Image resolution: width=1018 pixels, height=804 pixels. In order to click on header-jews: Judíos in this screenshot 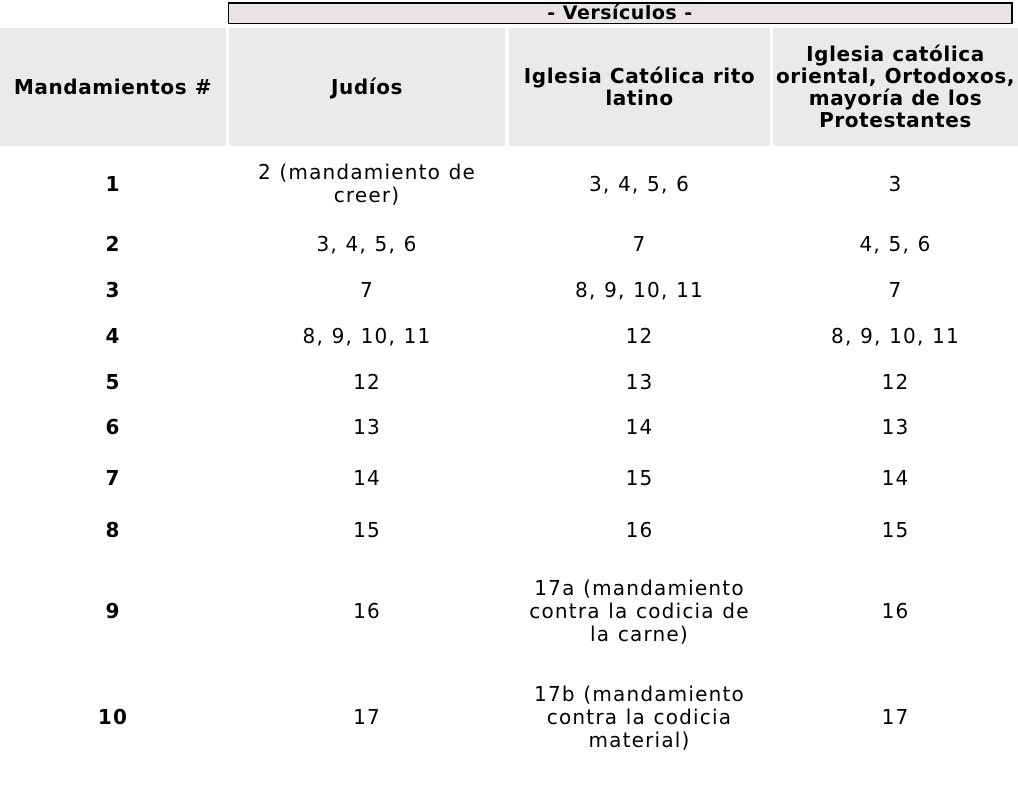, I will do `click(367, 87)`.